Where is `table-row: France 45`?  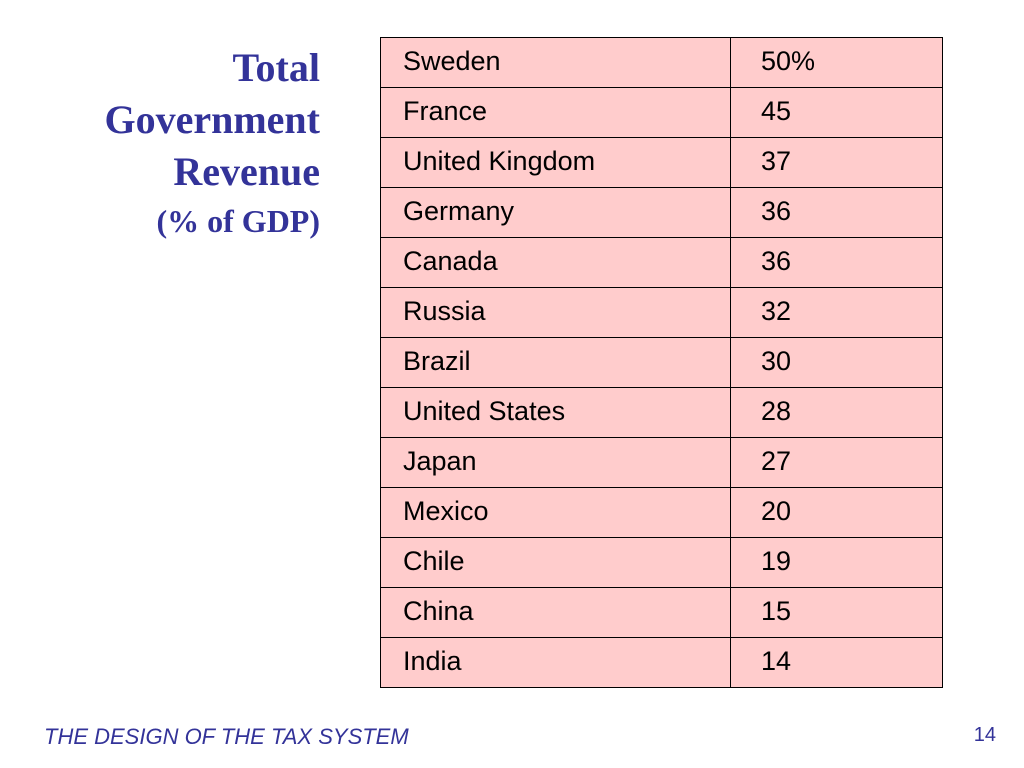
table-row: France 45 is located at coordinates (661, 112).